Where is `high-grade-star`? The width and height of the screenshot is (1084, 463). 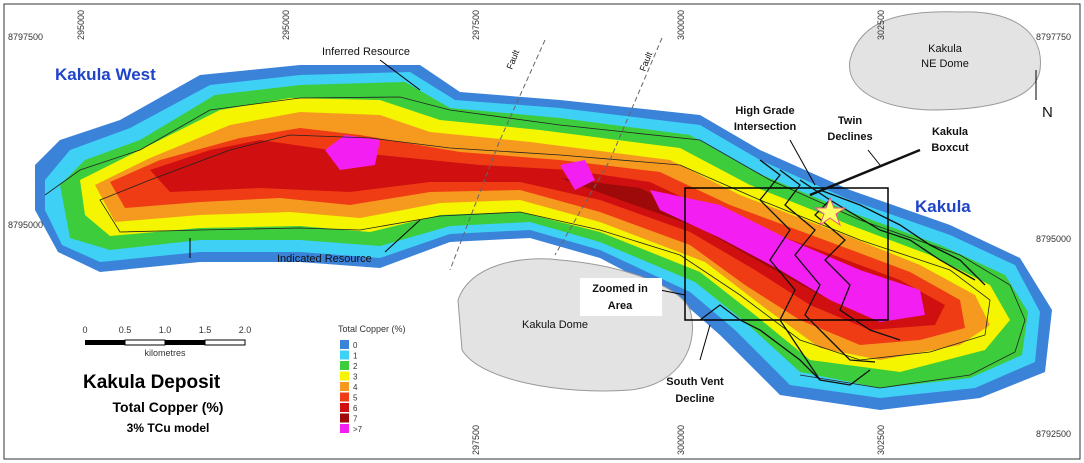 high-grade-star is located at coordinates (830, 211).